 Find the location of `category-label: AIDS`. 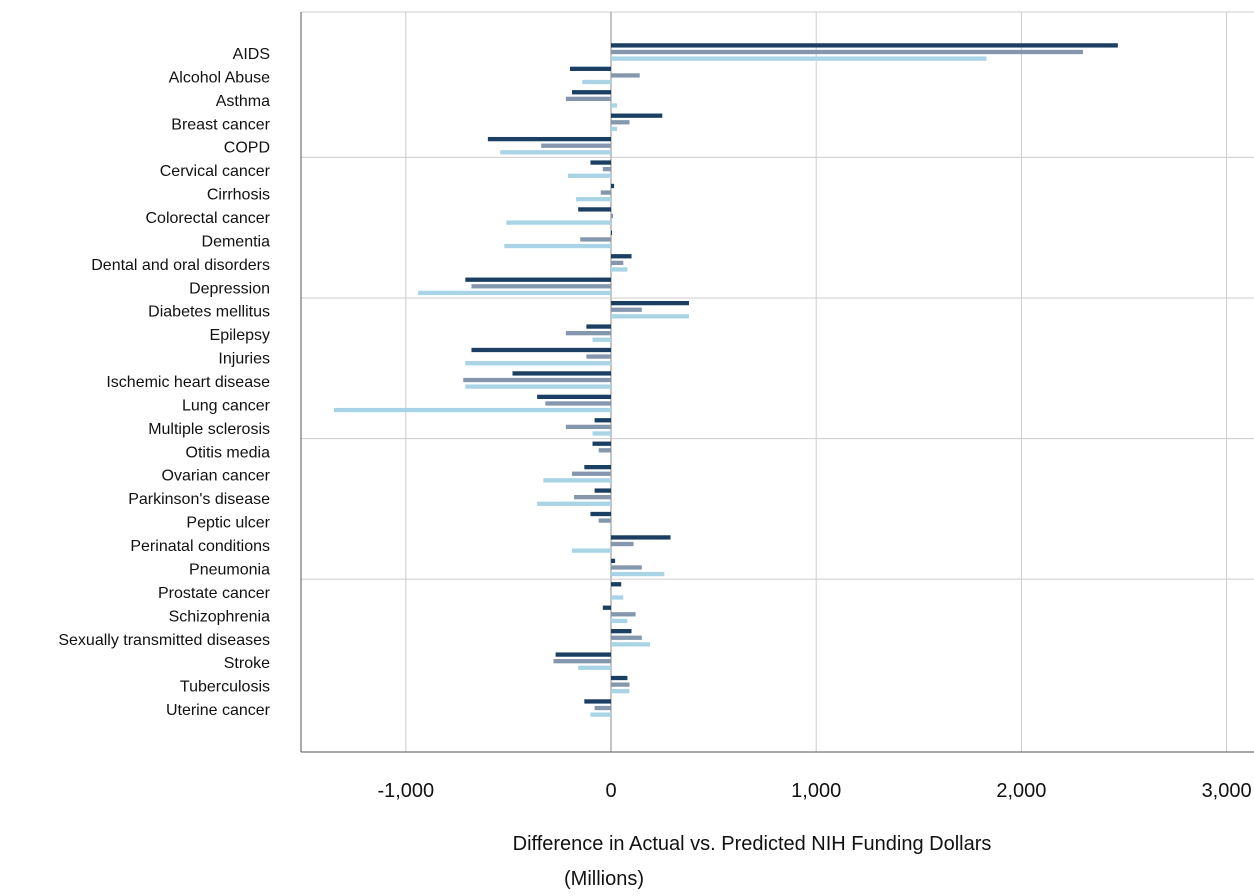

category-label: AIDS is located at coordinates (251, 54).